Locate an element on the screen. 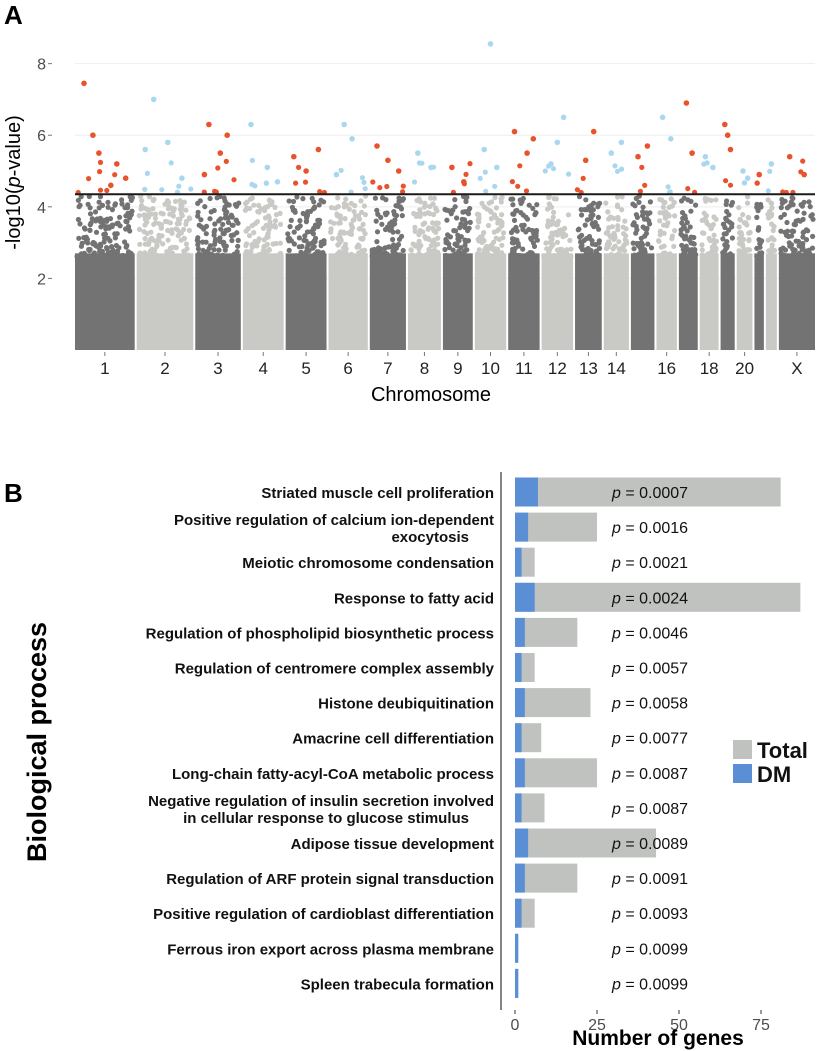  significant-point-chr4 is located at coordinates (277, 182).